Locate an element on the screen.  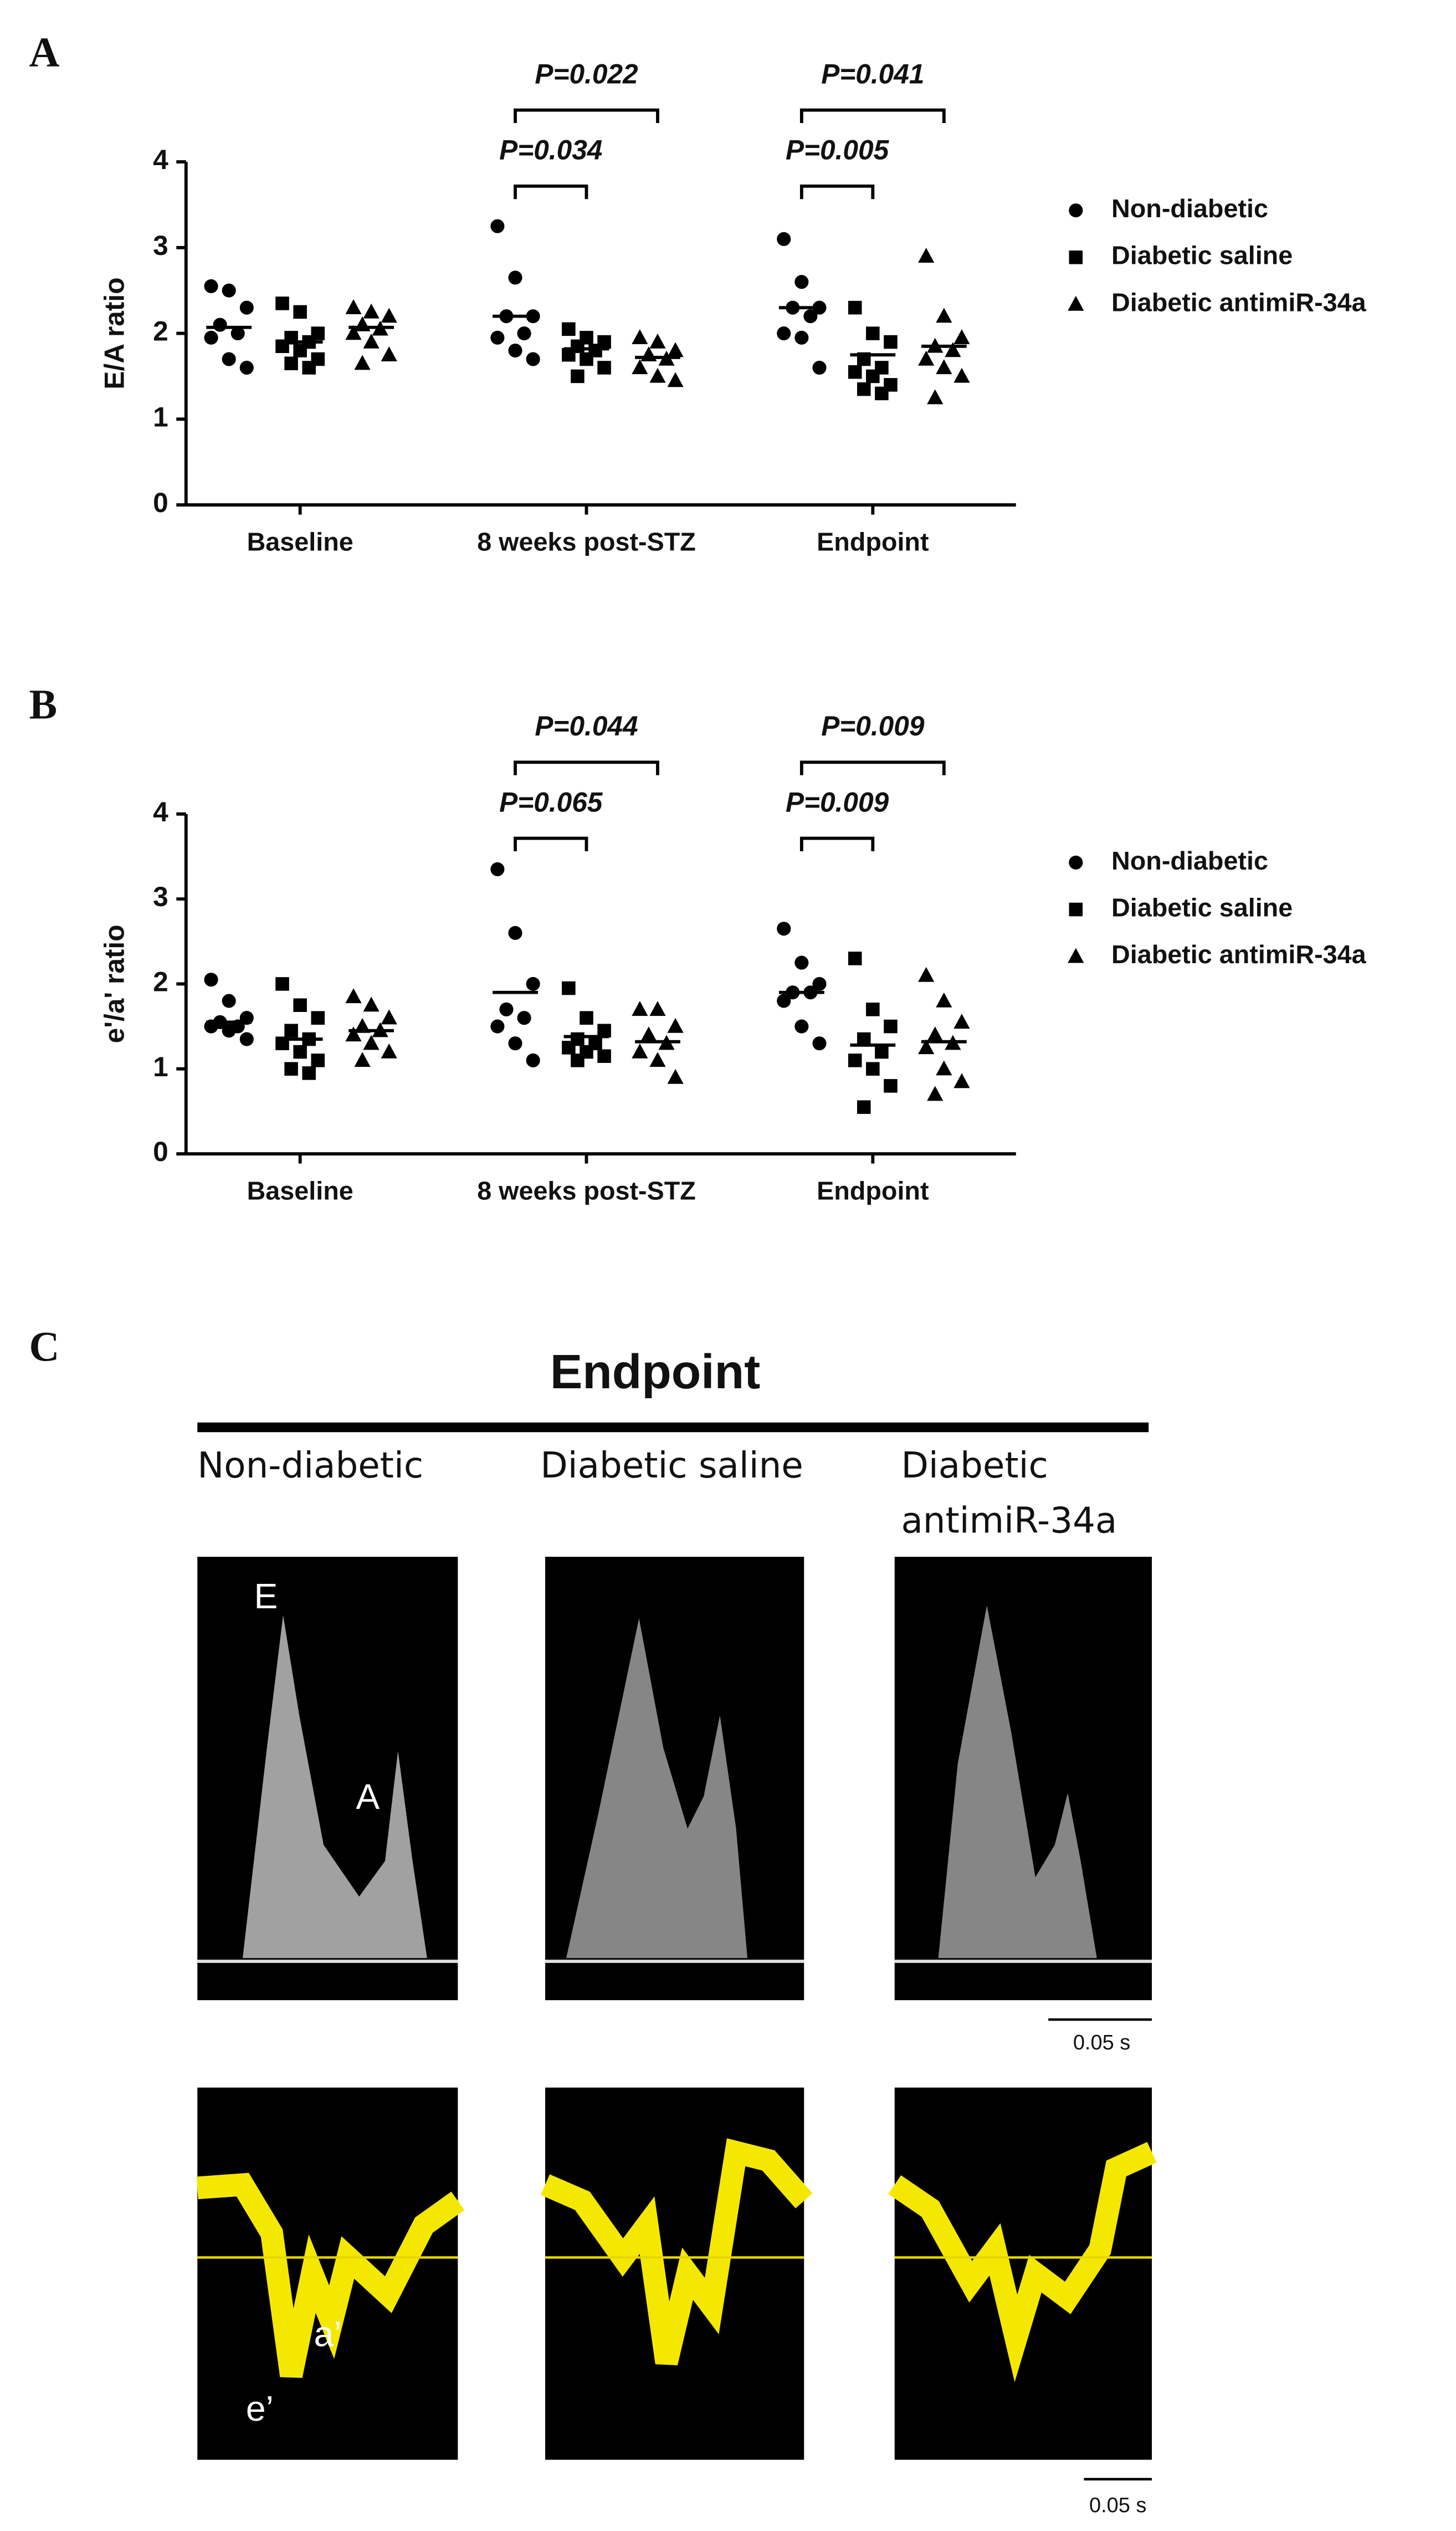
y-tick-label: 4 is located at coordinates (160, 811).